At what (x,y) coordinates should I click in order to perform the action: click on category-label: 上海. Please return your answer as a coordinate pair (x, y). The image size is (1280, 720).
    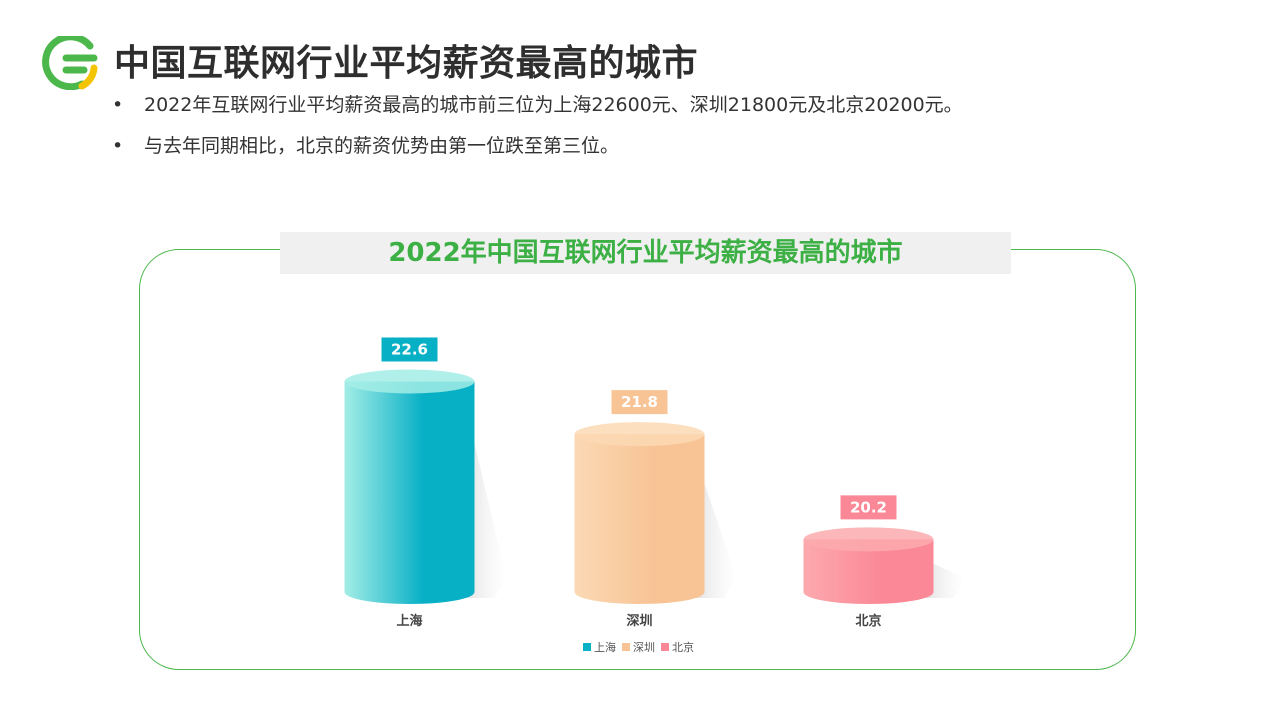
    Looking at the image, I should click on (409, 621).